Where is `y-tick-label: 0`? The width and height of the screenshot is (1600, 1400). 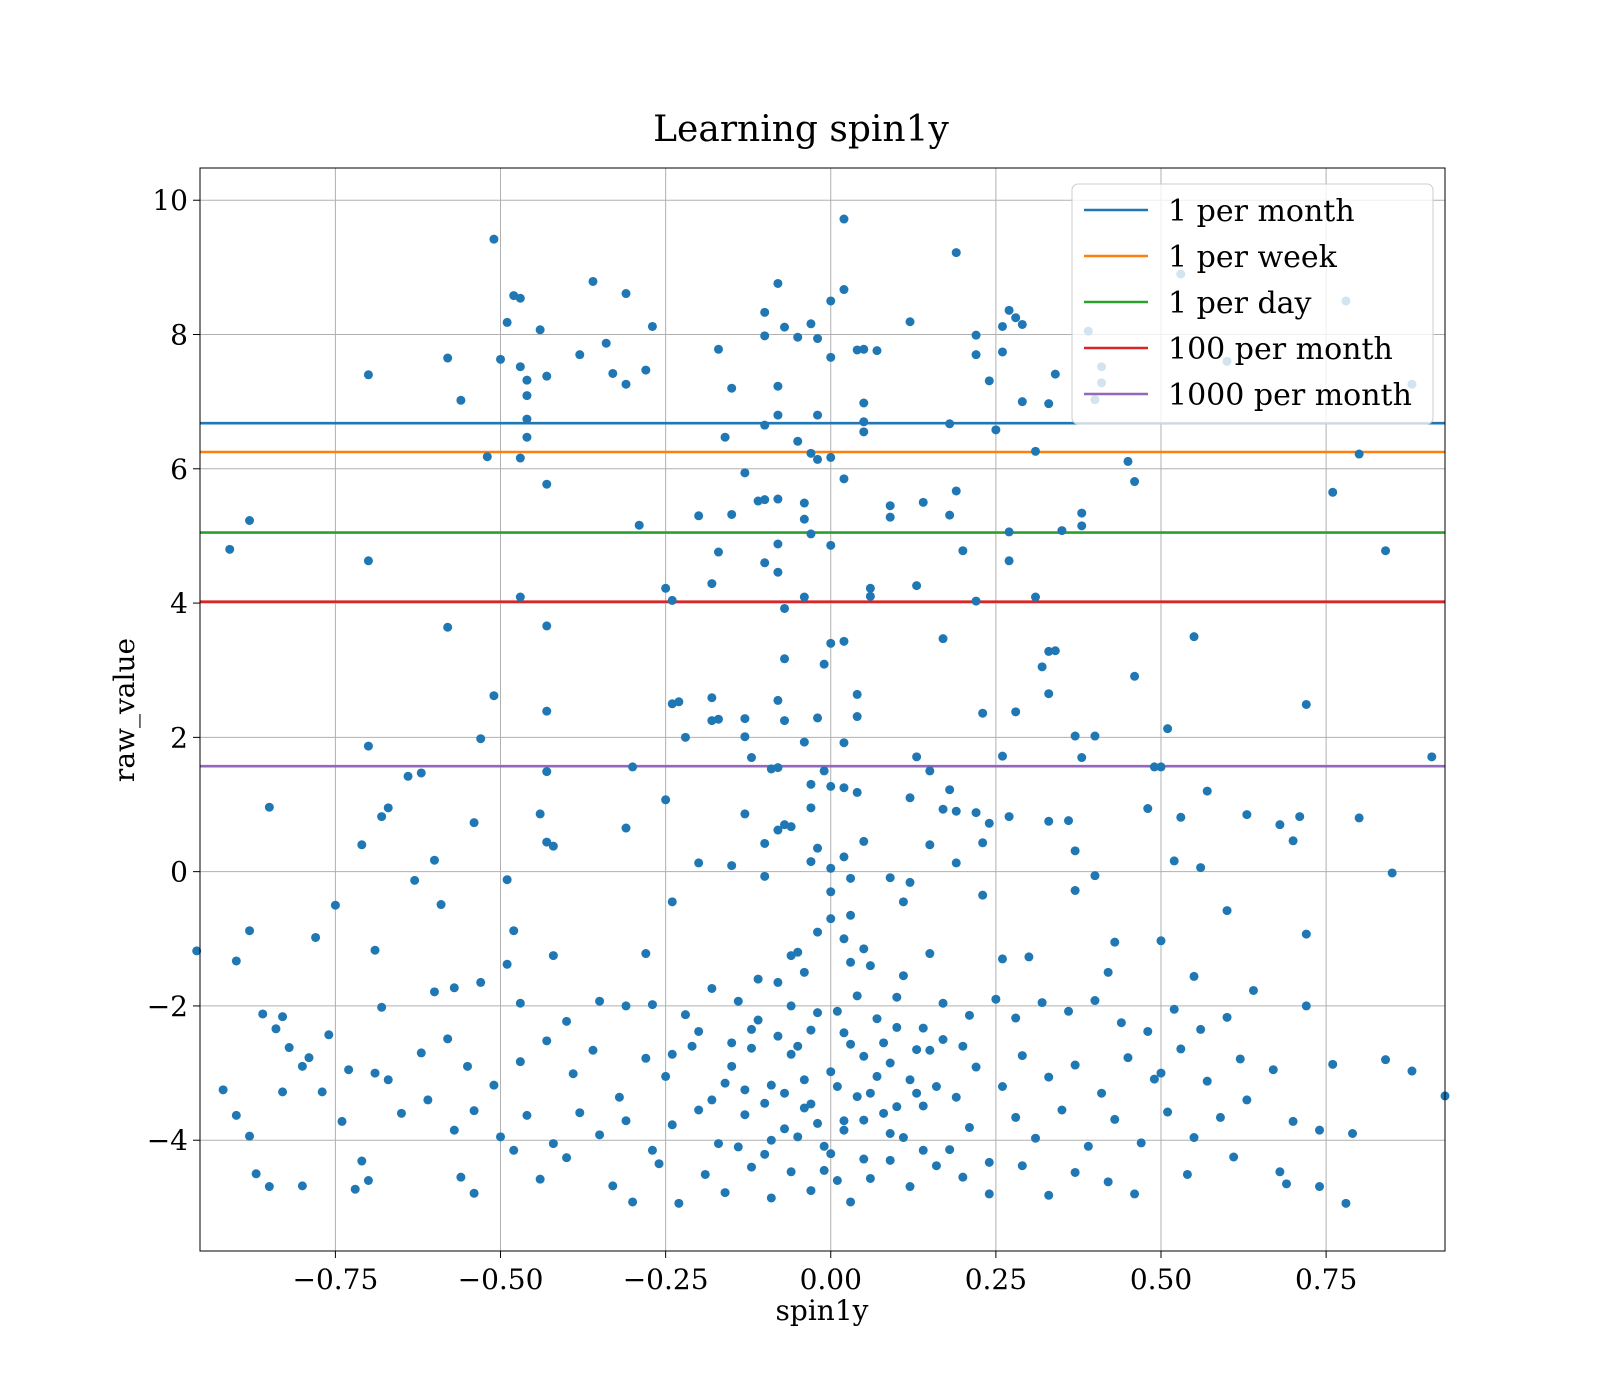
y-tick-label: 0 is located at coordinates (179, 872).